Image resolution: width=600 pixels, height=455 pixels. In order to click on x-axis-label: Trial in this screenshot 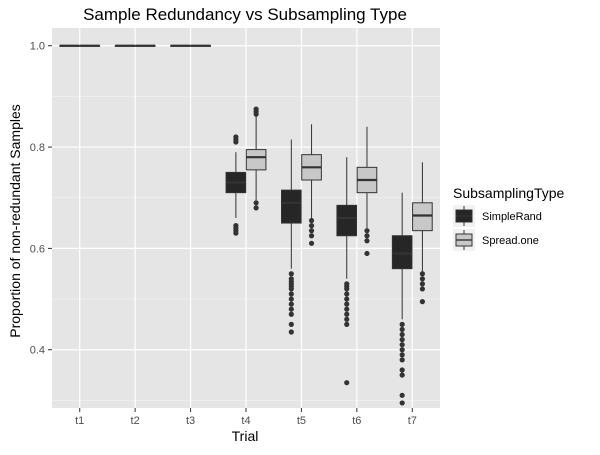, I will do `click(245, 436)`.